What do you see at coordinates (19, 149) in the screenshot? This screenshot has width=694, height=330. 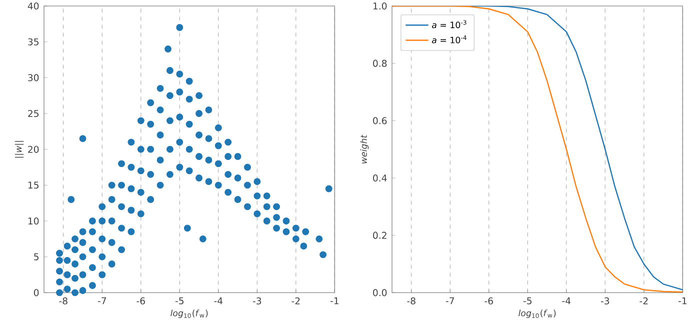 I see `y-axis-title: ||w||` at bounding box center [19, 149].